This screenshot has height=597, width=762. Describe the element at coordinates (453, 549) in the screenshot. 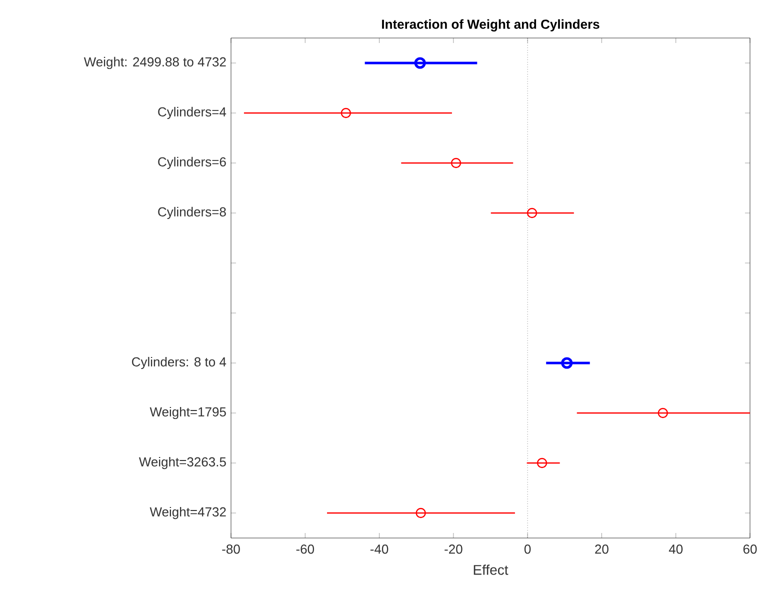

I see `x-tick-label: -20` at that location.